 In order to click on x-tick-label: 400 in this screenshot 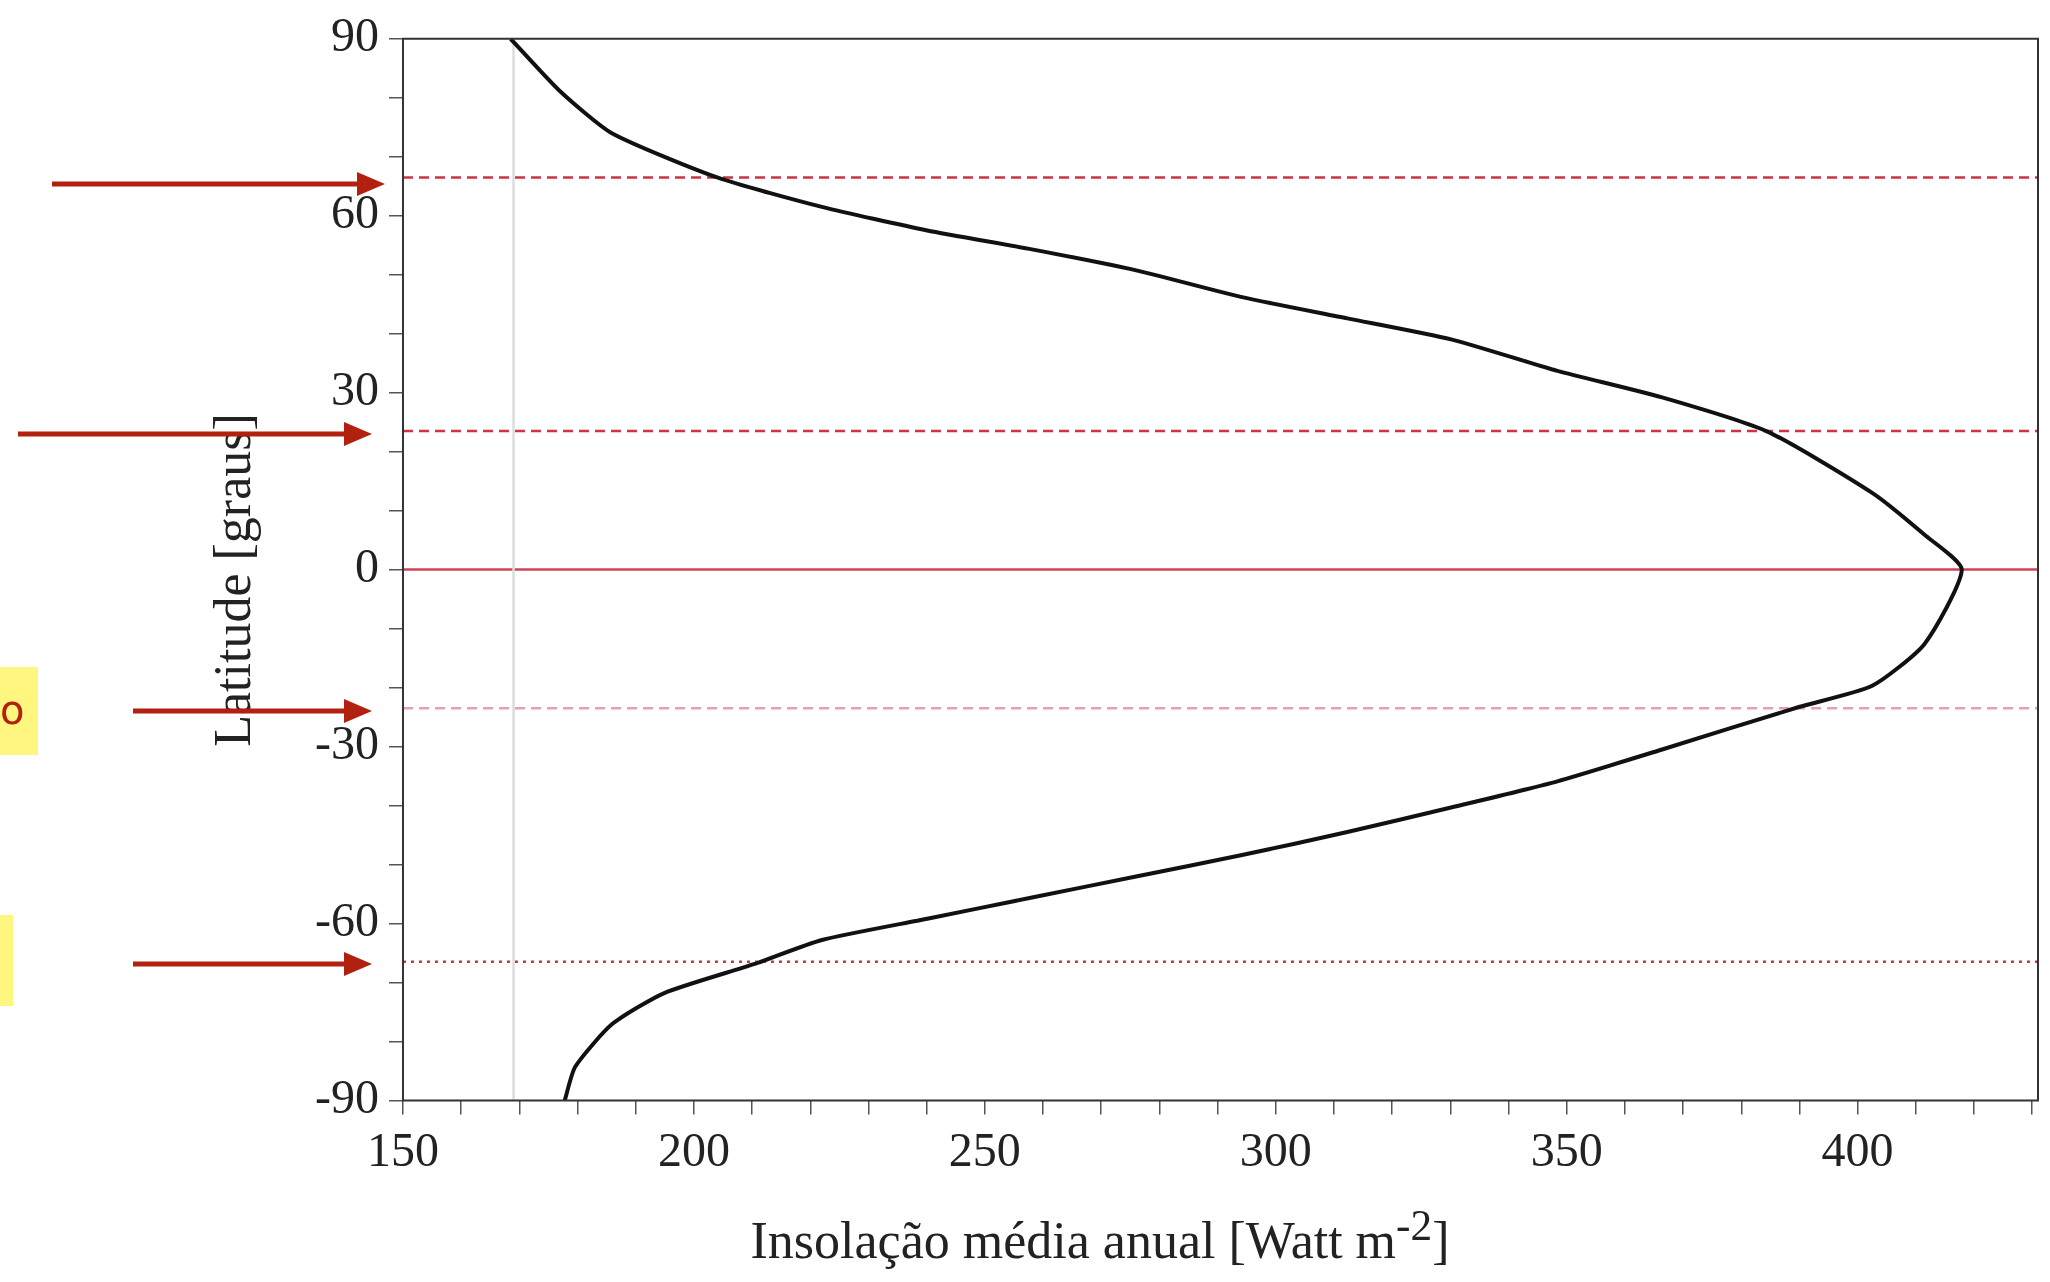, I will do `click(1857, 1149)`.